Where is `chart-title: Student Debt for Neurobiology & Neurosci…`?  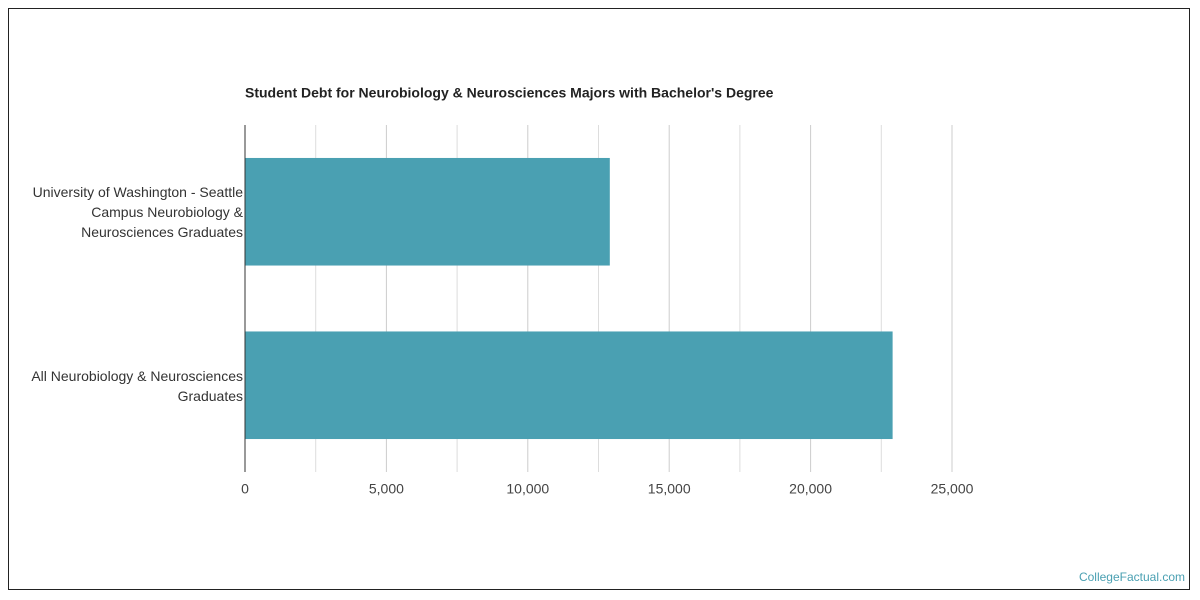 chart-title: Student Debt for Neurobiology & Neurosci… is located at coordinates (509, 93).